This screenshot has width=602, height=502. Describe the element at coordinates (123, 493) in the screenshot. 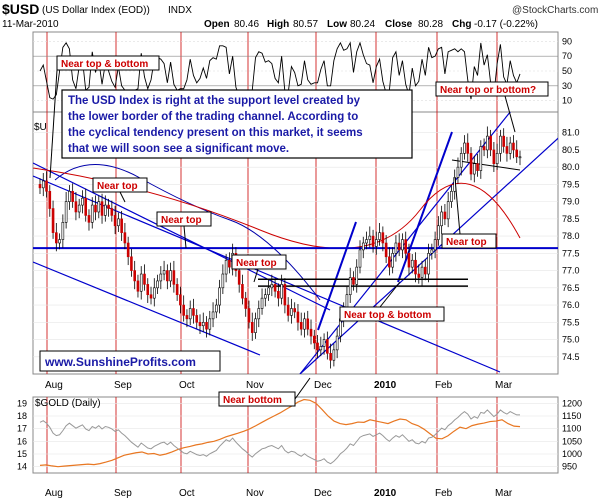

I see `gold-x-tick-label: Sep` at that location.